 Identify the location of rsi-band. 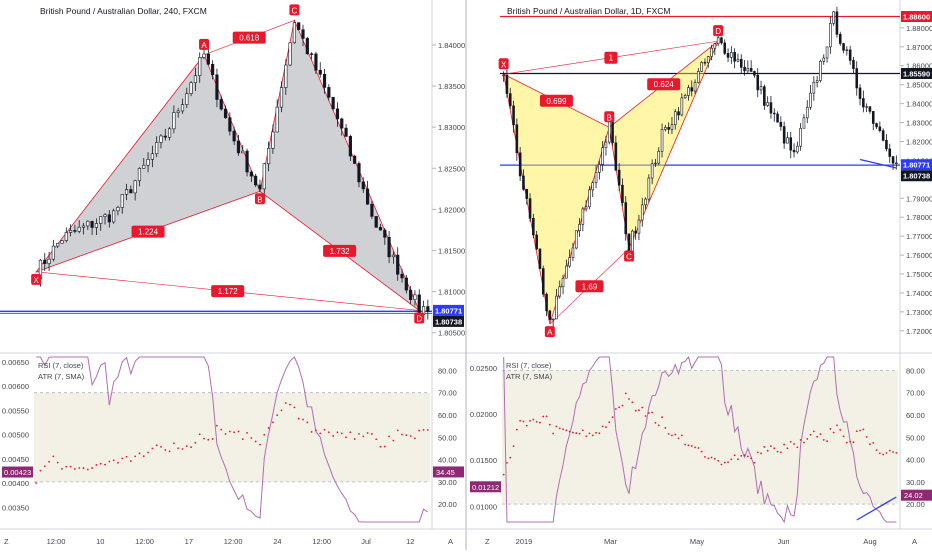
(232, 437).